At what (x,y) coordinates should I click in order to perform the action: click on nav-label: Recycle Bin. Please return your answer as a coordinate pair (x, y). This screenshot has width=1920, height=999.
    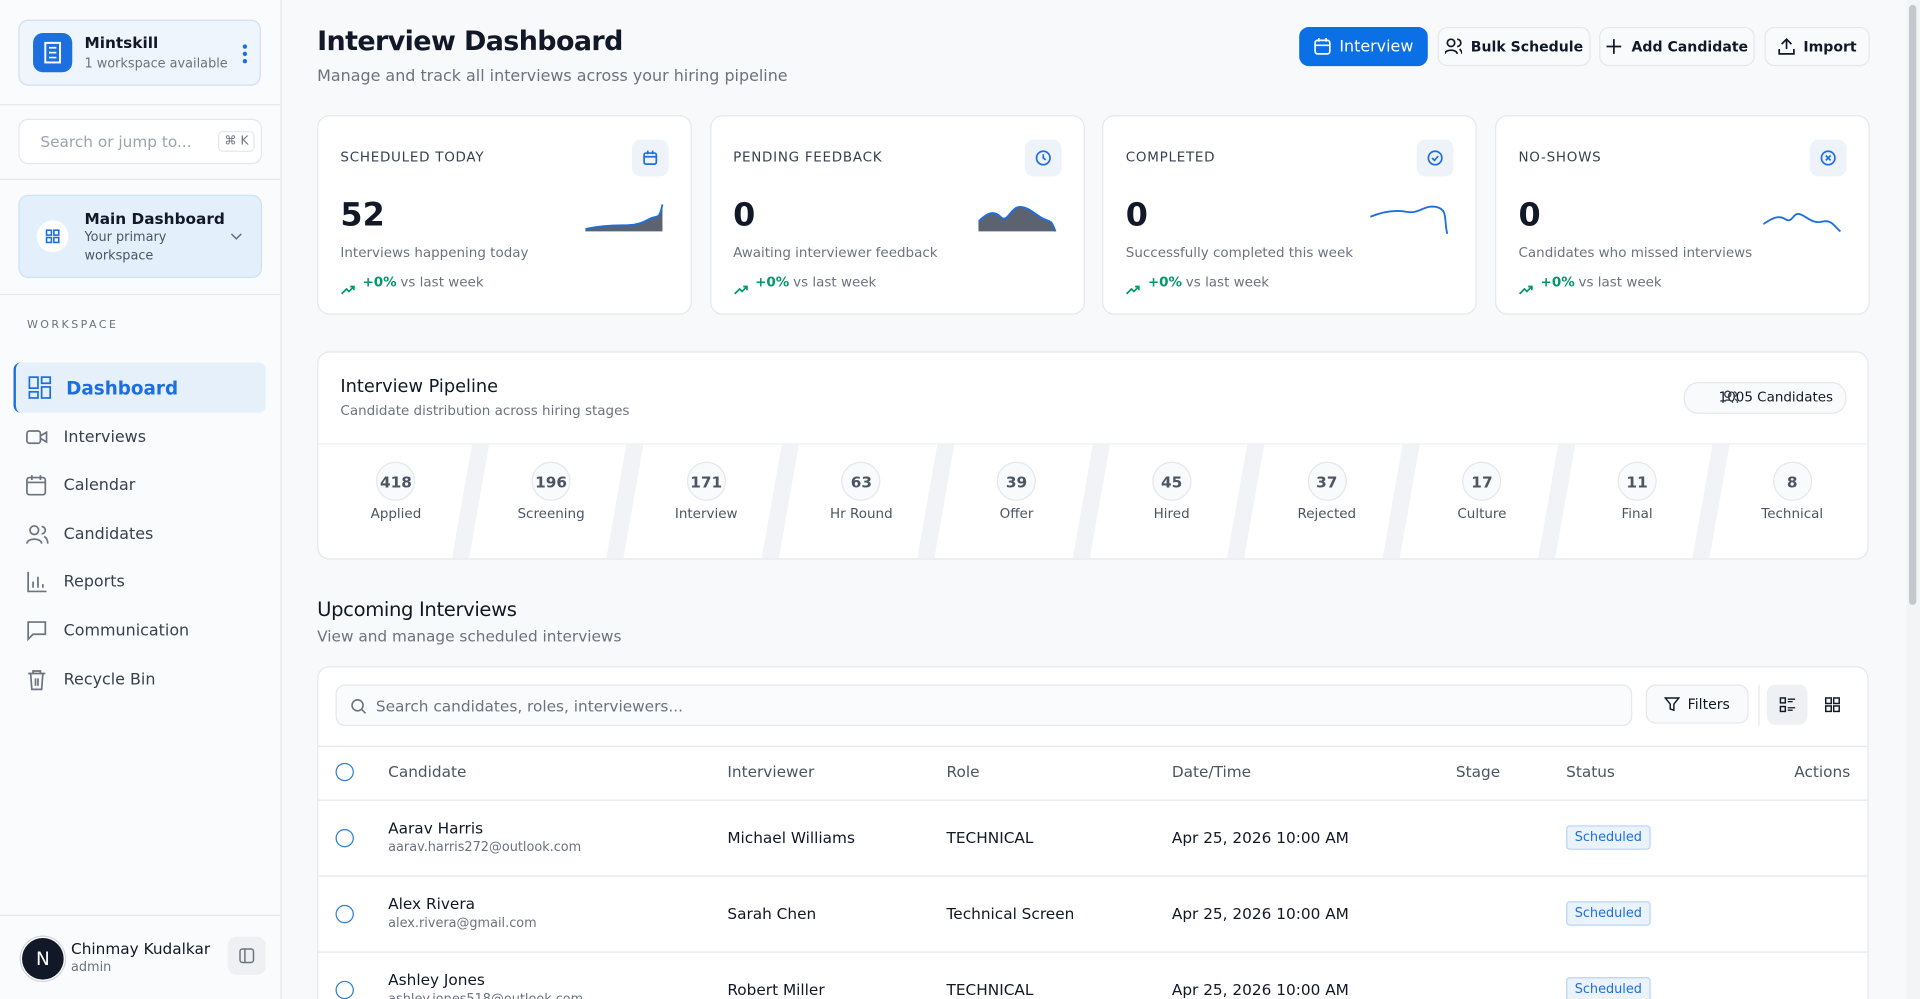
    Looking at the image, I should click on (109, 679).